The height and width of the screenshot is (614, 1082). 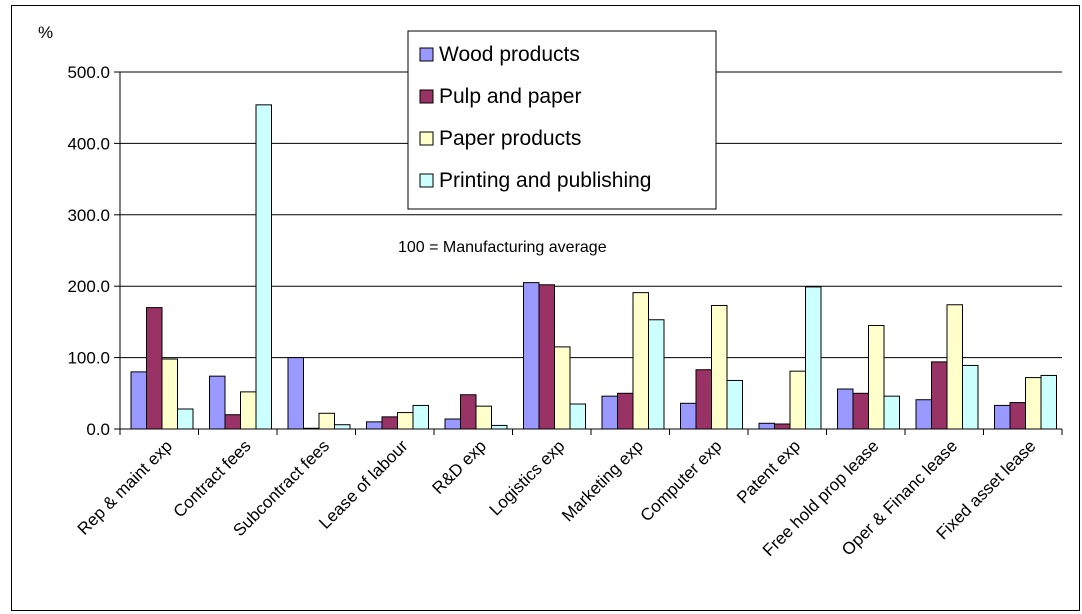 I want to click on legend-box, so click(x=562, y=120).